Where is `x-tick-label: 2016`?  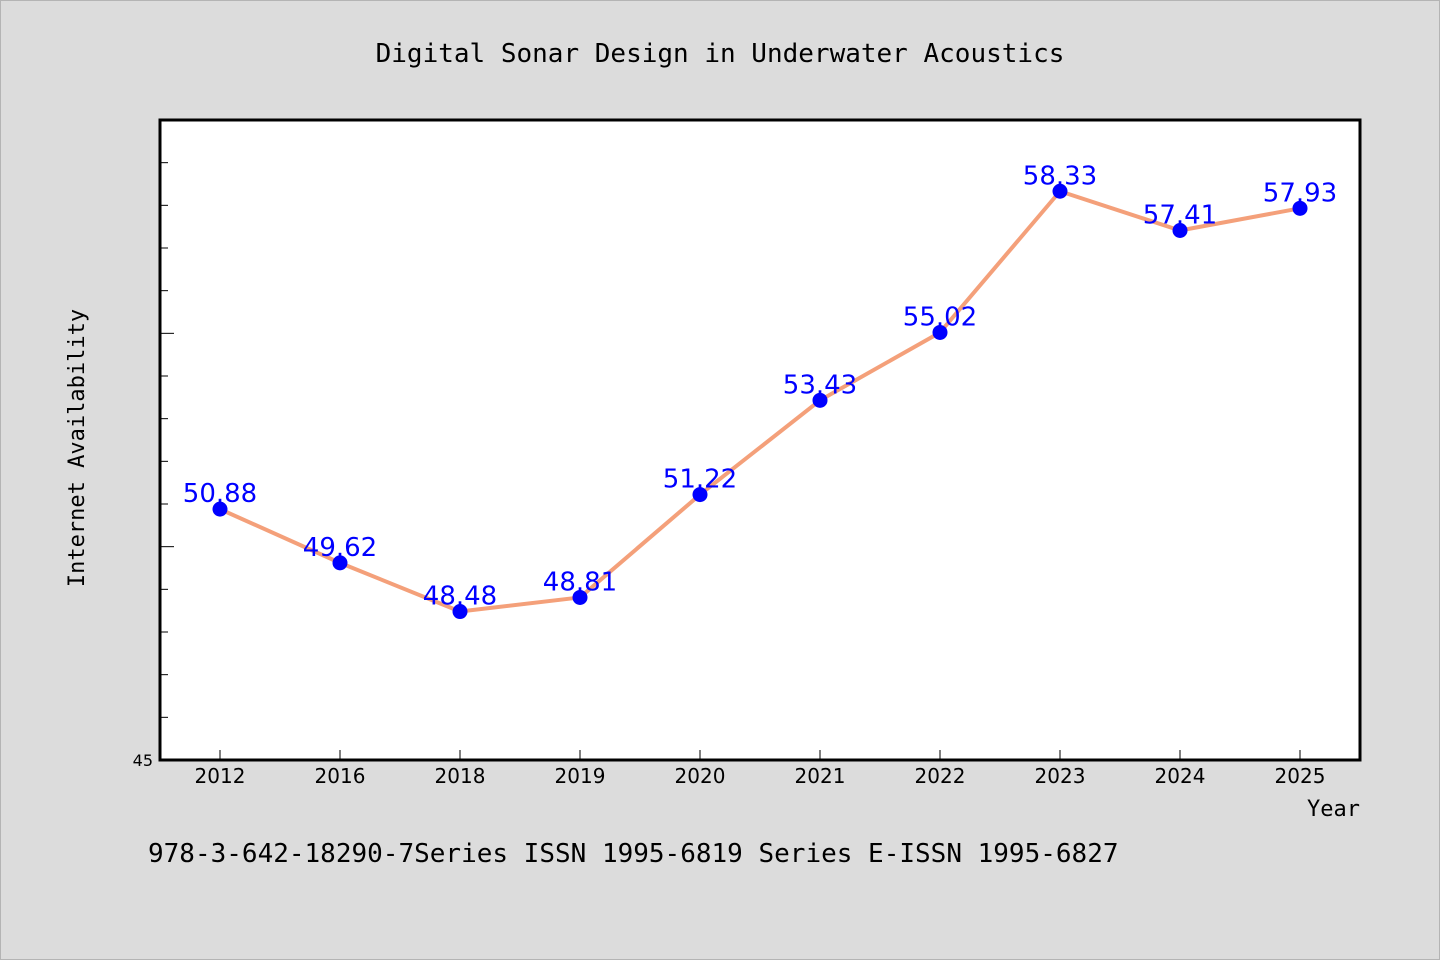
x-tick-label: 2016 is located at coordinates (340, 776).